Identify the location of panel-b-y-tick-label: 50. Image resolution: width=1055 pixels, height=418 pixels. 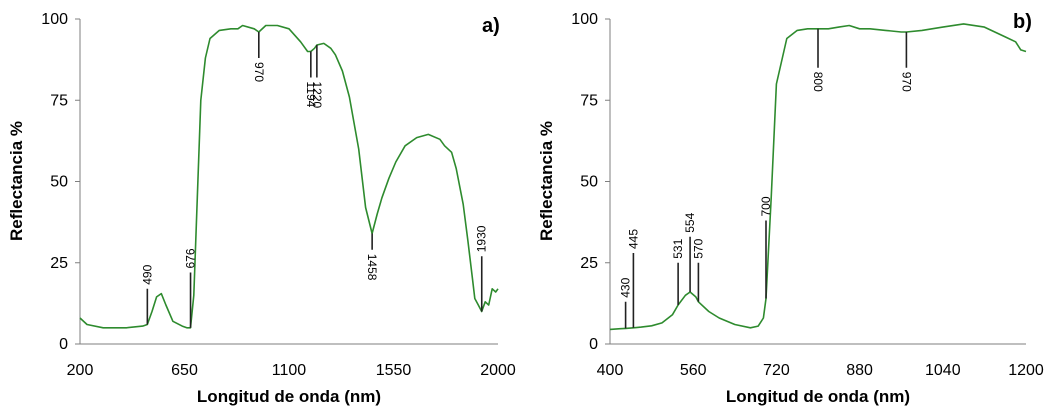
(589, 182).